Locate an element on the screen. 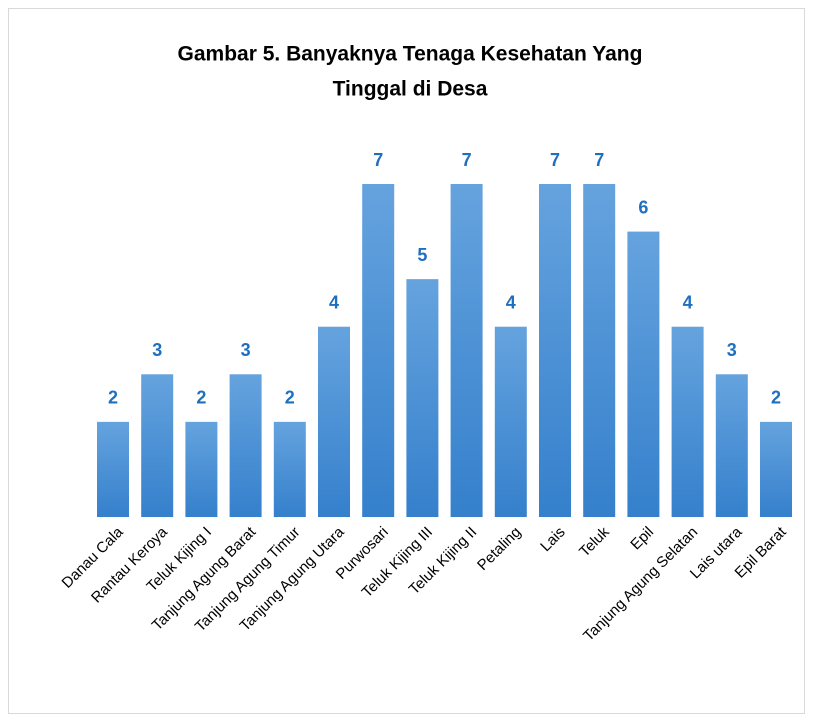 The height and width of the screenshot is (722, 813). chart-title: Tinggal di Desa is located at coordinates (410, 89).